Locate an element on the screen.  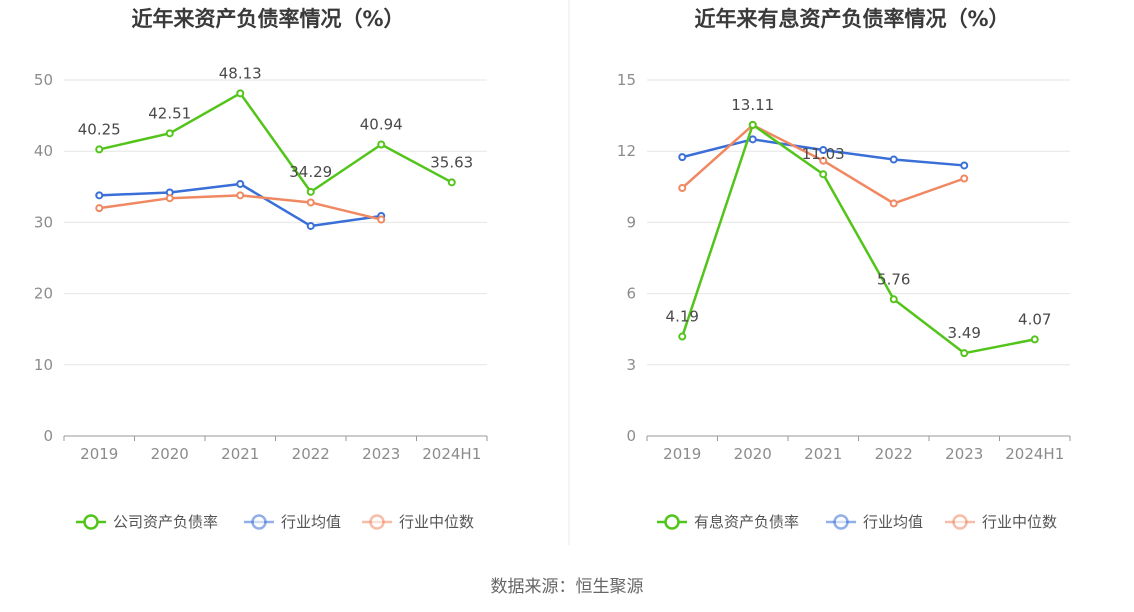
chart-title: 近年来资产负债率情况（%） is located at coordinates (267, 19).